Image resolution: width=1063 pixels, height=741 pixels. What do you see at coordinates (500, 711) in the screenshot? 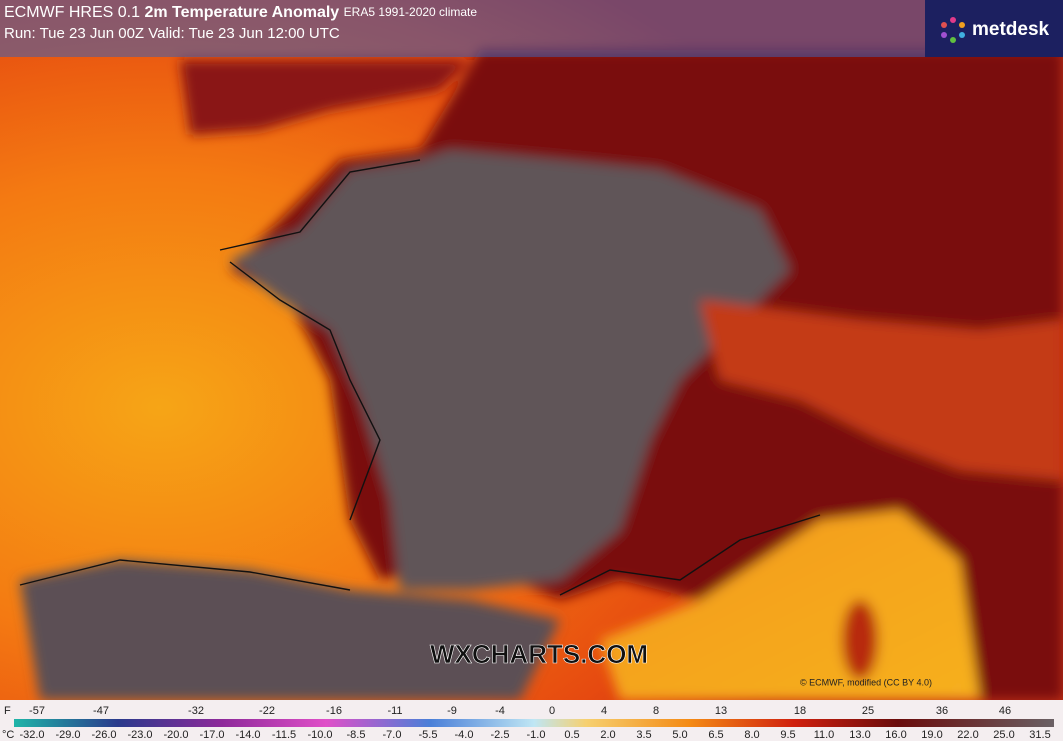
I see `f-label: -4` at bounding box center [500, 711].